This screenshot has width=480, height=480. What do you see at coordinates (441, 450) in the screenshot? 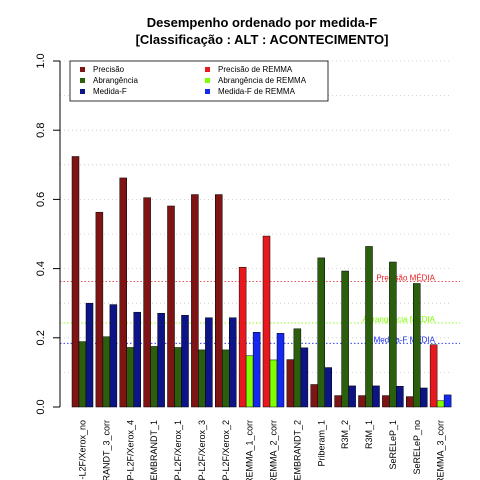
I see `x-tick-label: REMMA_3_corr` at bounding box center [441, 450].